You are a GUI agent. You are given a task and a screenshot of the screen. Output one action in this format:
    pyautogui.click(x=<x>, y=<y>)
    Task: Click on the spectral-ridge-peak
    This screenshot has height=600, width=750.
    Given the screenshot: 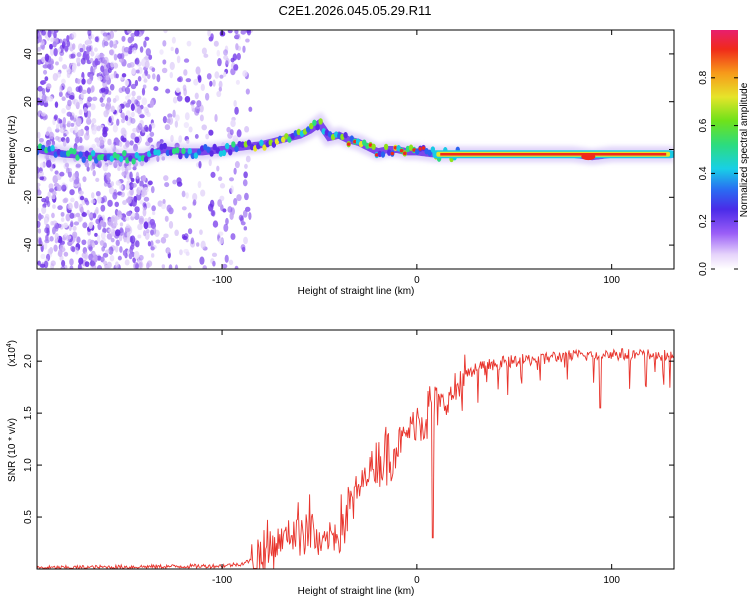 What is the action you would take?
    pyautogui.click(x=370, y=145)
    